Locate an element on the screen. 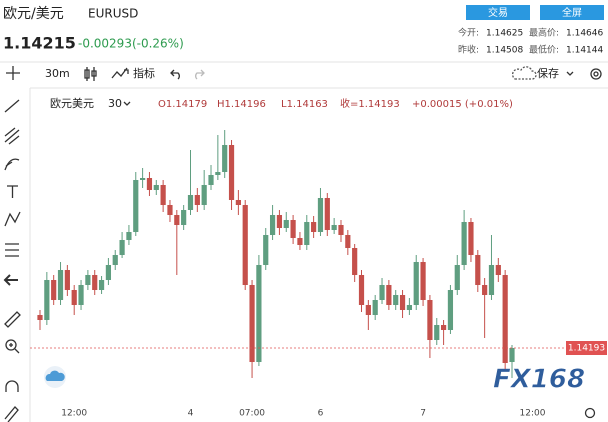  fib-tool is located at coordinates (12, 136).